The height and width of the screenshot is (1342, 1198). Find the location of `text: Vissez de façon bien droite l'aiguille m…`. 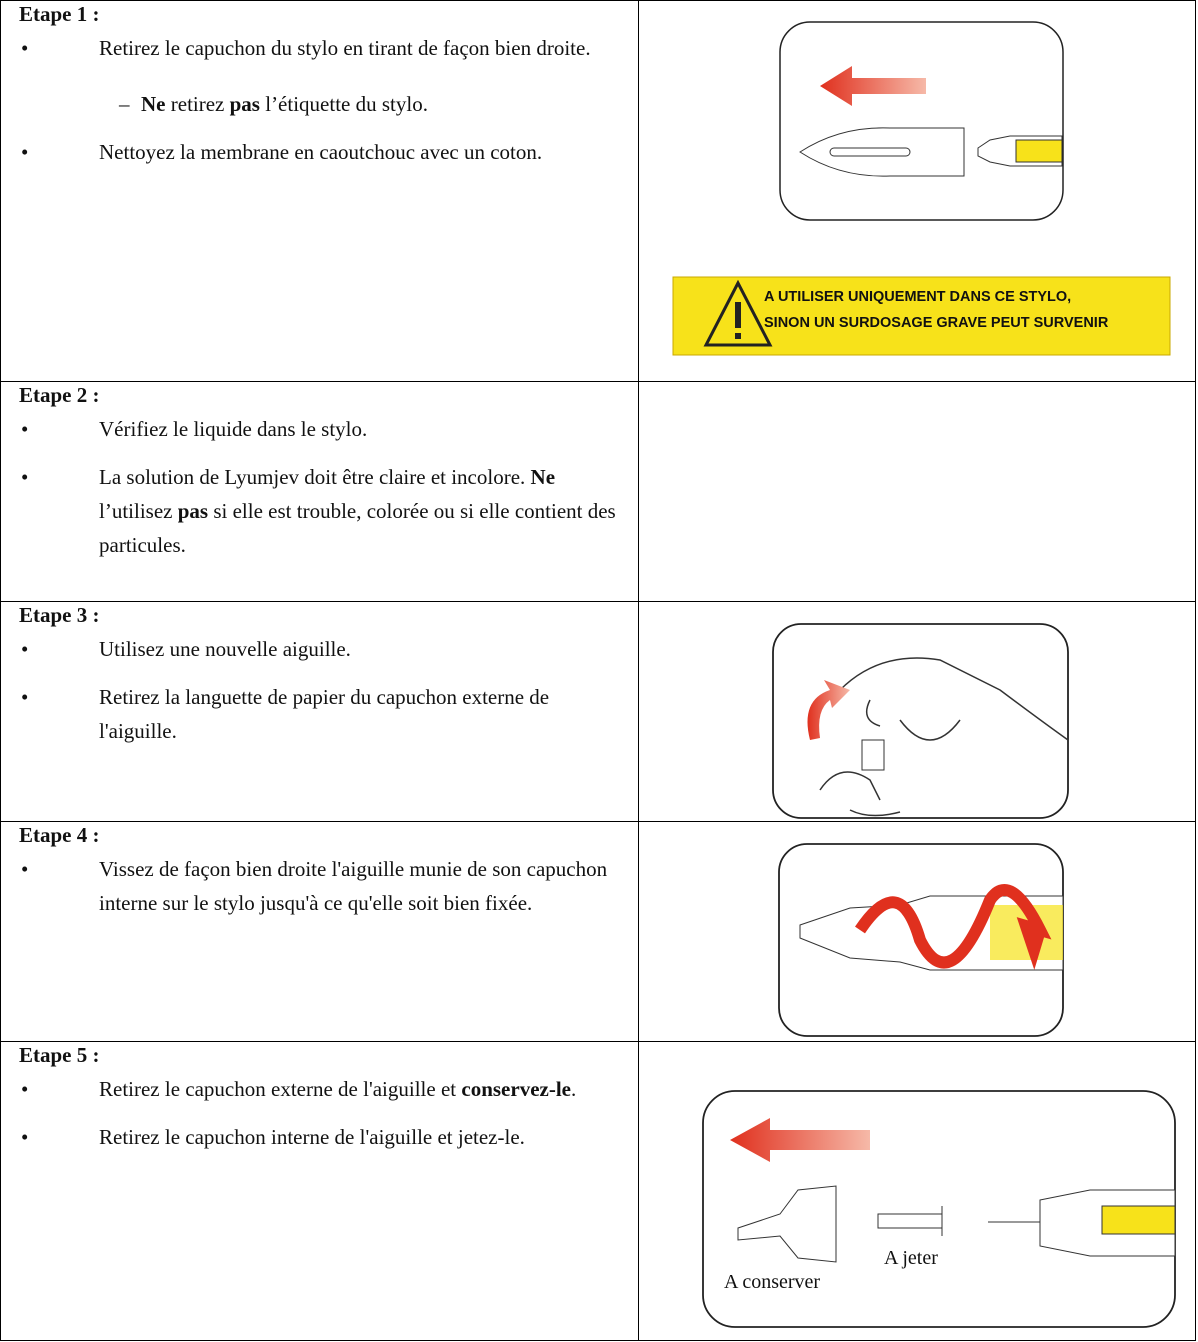

text: Vissez de façon bien droite l'aiguille m… is located at coordinates (353, 886).